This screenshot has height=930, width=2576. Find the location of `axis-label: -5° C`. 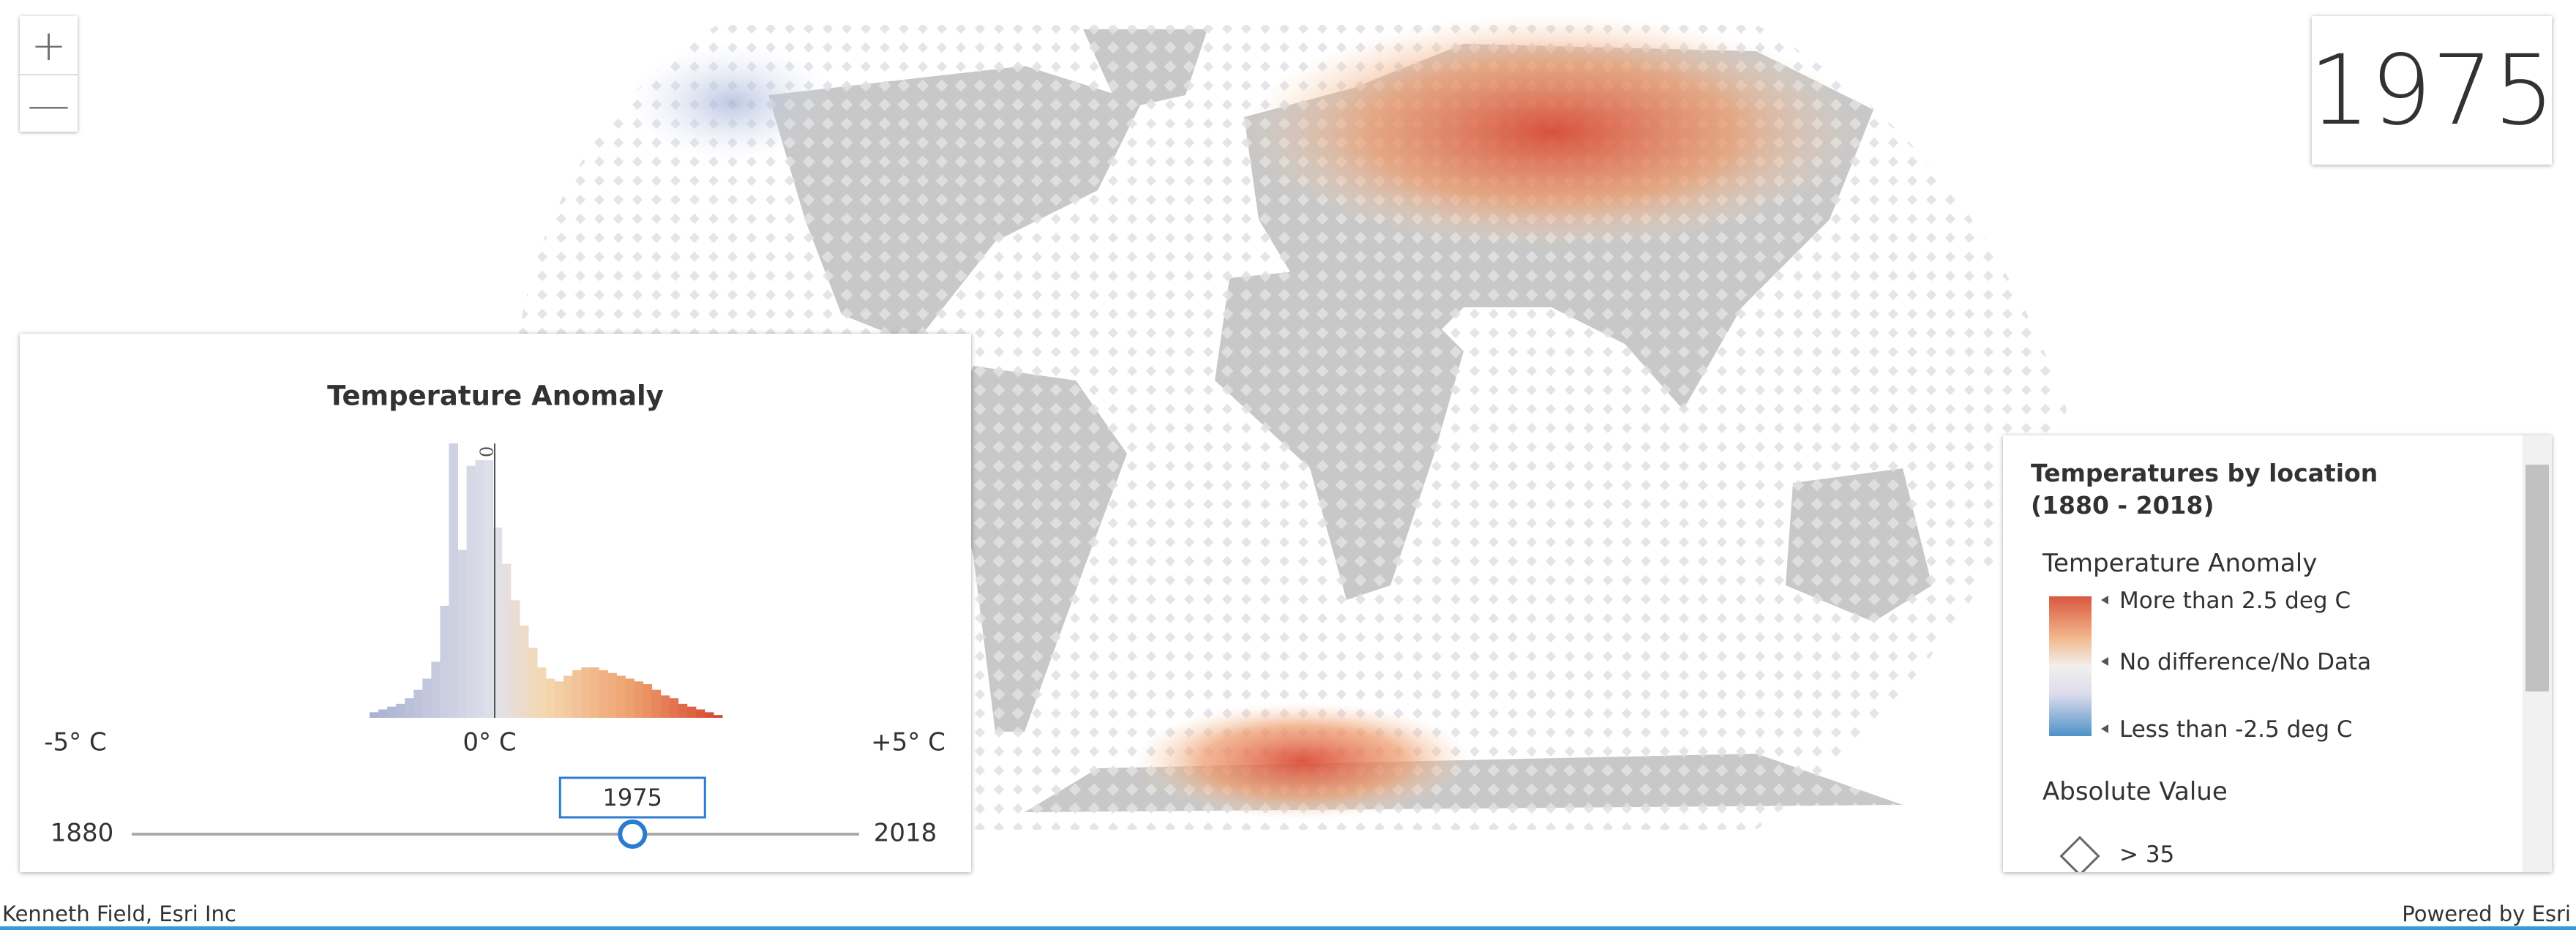

axis-label: -5° C is located at coordinates (75, 742).